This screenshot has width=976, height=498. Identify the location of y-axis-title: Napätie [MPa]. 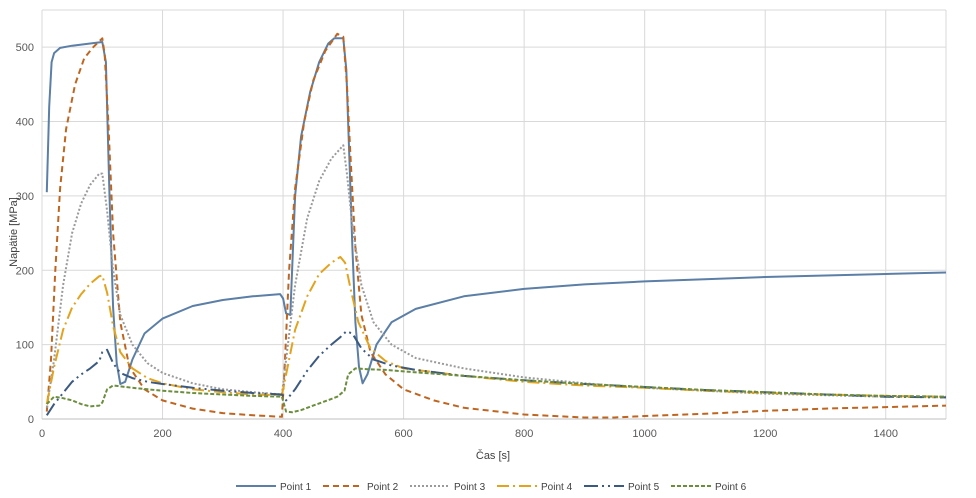
(14, 232).